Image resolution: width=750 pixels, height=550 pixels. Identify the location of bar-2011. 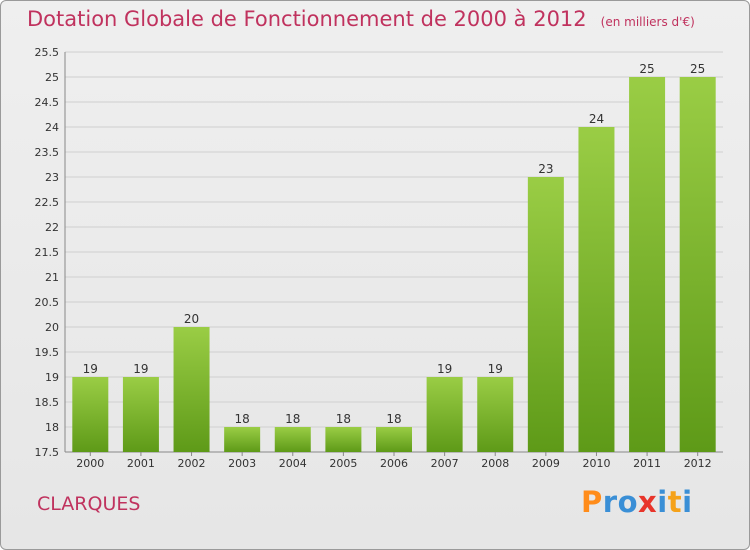
(647, 264).